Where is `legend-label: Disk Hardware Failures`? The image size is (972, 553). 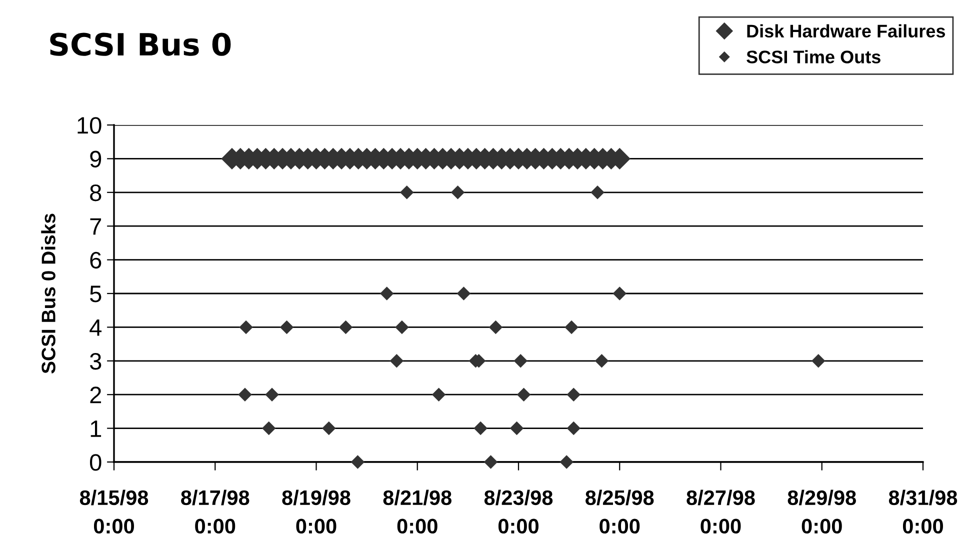 legend-label: Disk Hardware Failures is located at coordinates (846, 31).